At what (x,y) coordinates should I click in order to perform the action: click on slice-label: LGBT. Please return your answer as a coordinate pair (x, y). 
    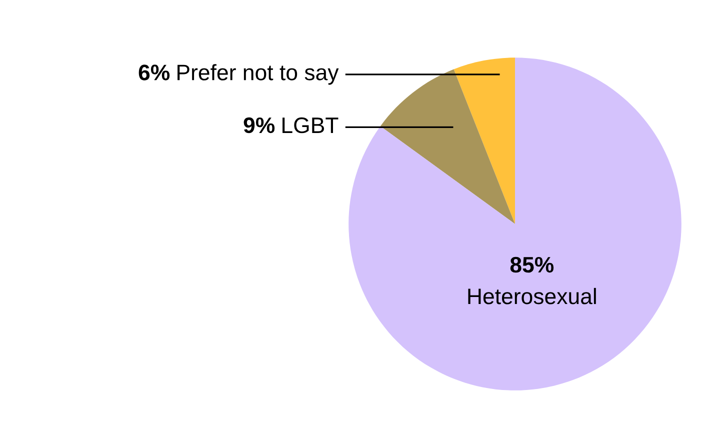
    Looking at the image, I should click on (310, 125).